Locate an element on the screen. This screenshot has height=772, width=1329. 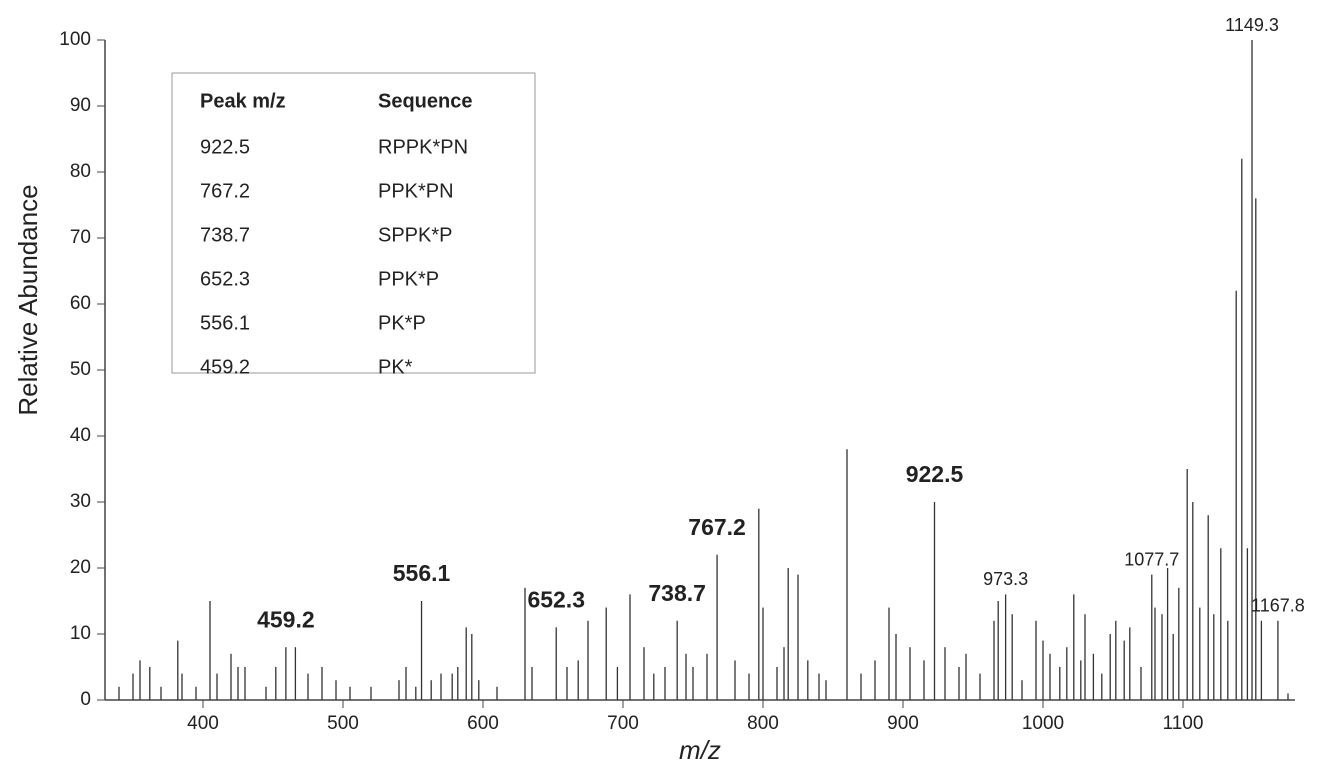
table-cell: PK*P is located at coordinates (402, 323).